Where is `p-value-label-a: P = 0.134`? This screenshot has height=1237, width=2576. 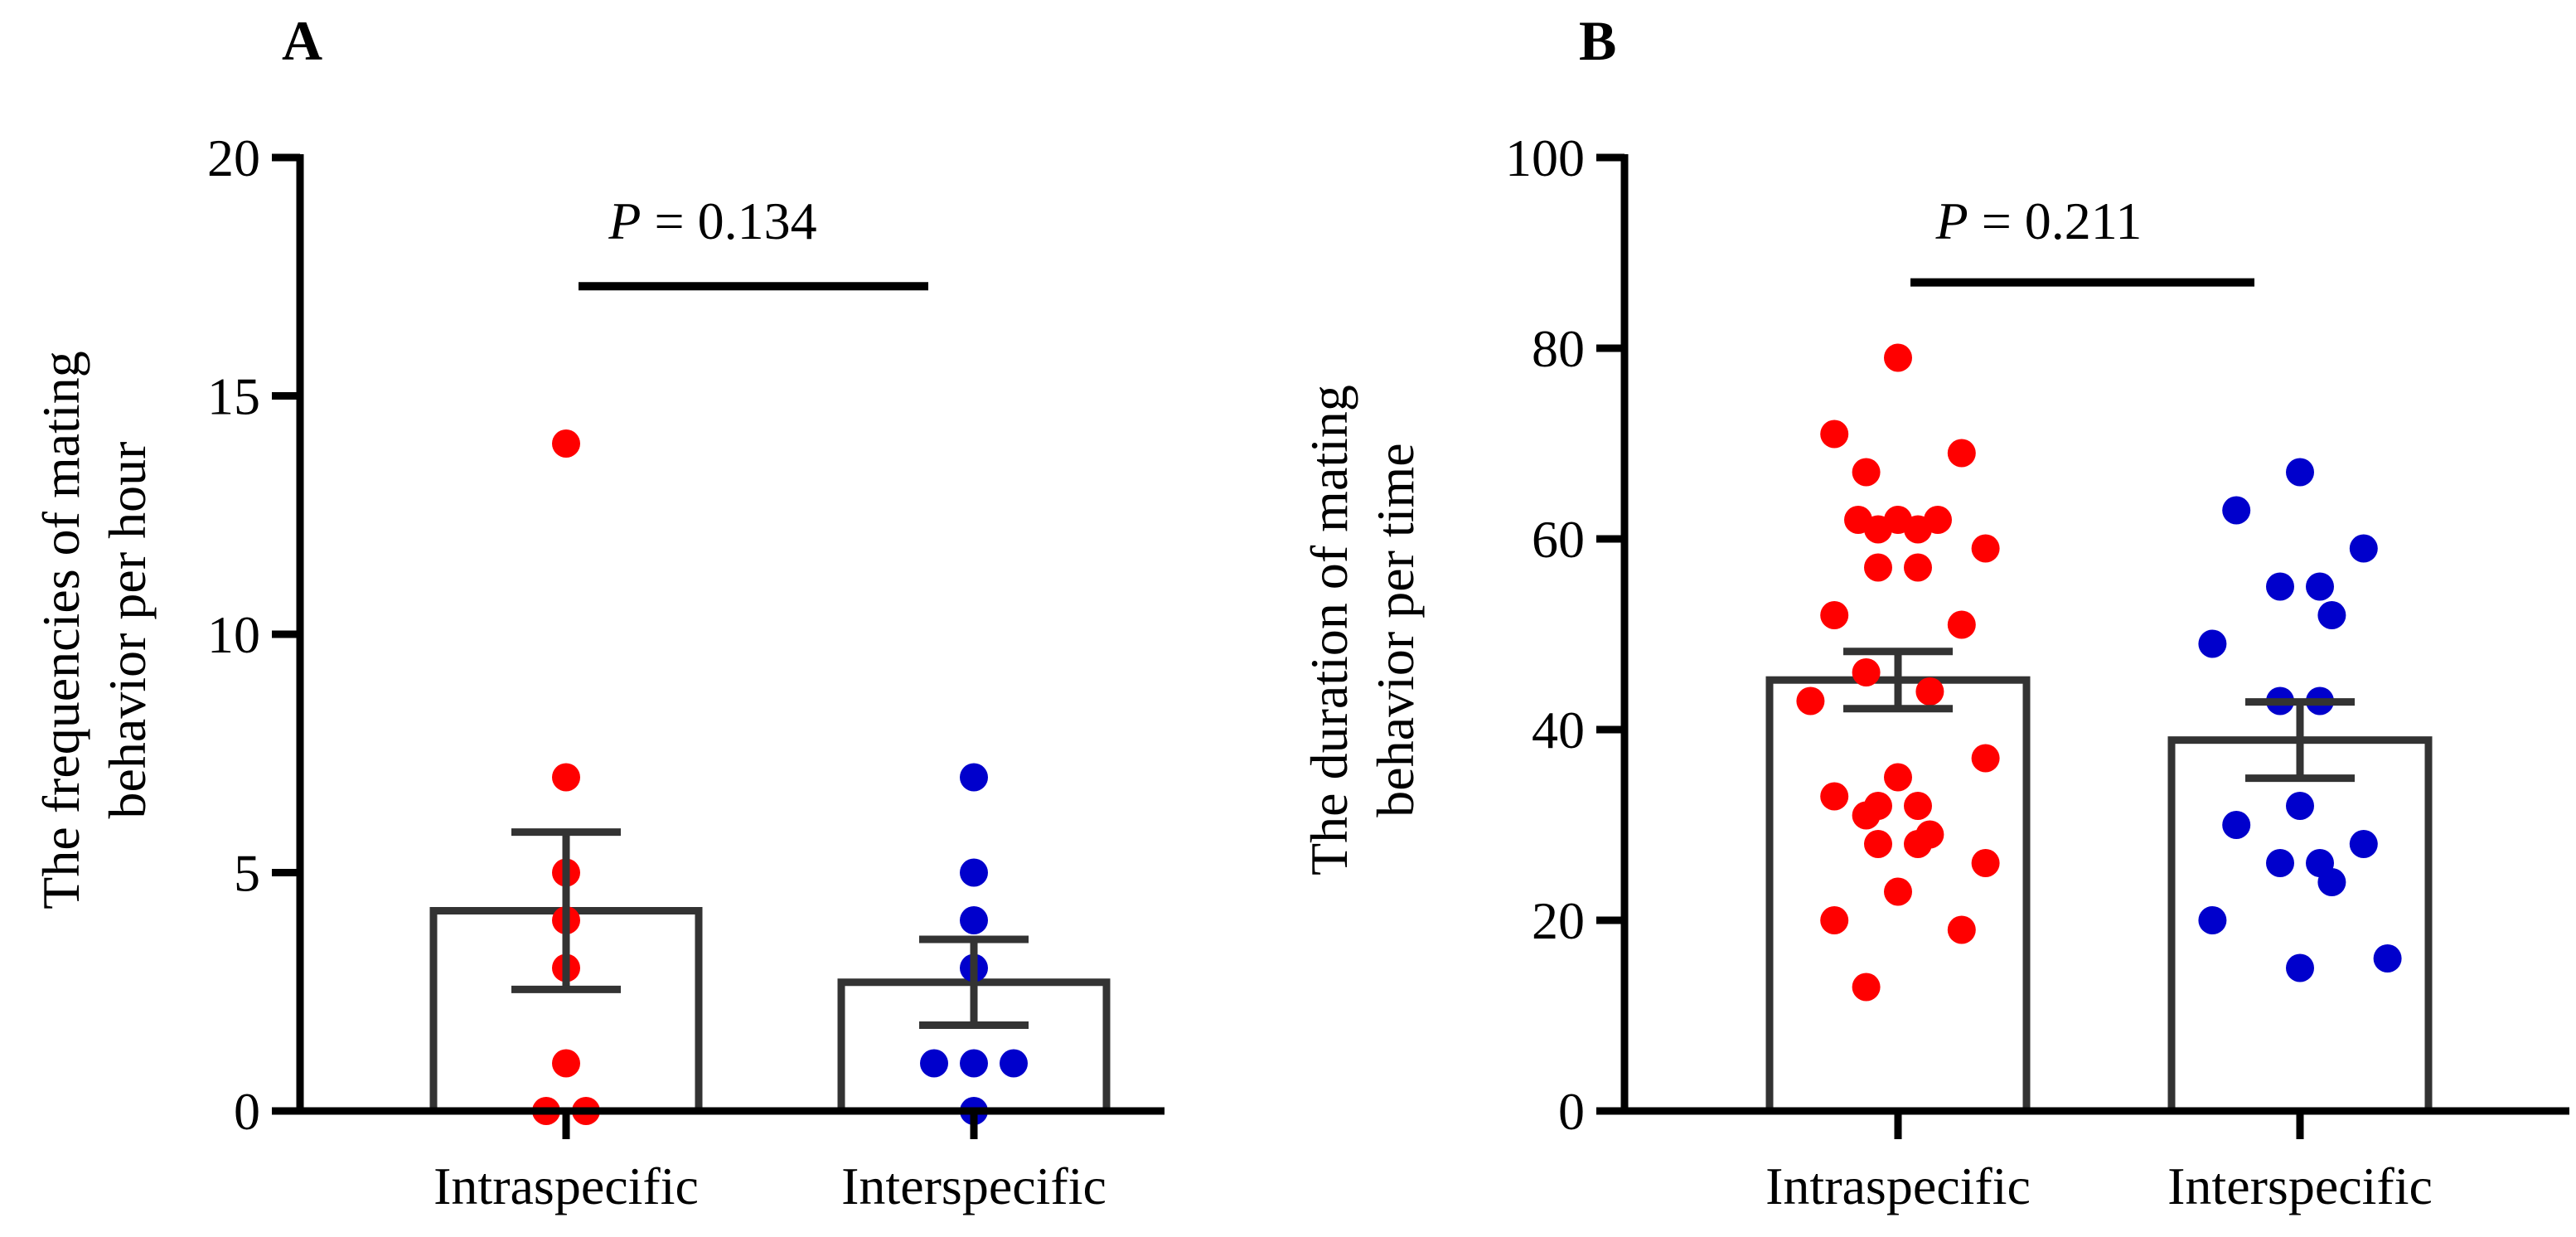
p-value-label-a: P = 0.134 is located at coordinates (712, 221).